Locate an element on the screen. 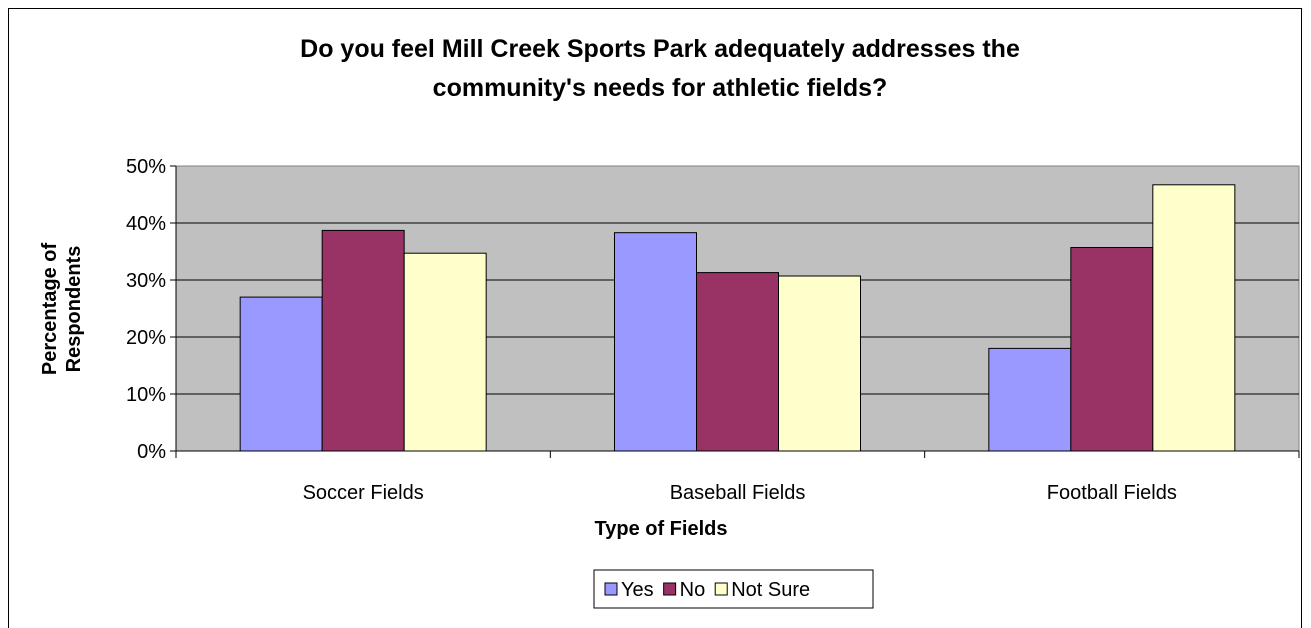 This screenshot has width=1311, height=628. legend-box is located at coordinates (733, 589).